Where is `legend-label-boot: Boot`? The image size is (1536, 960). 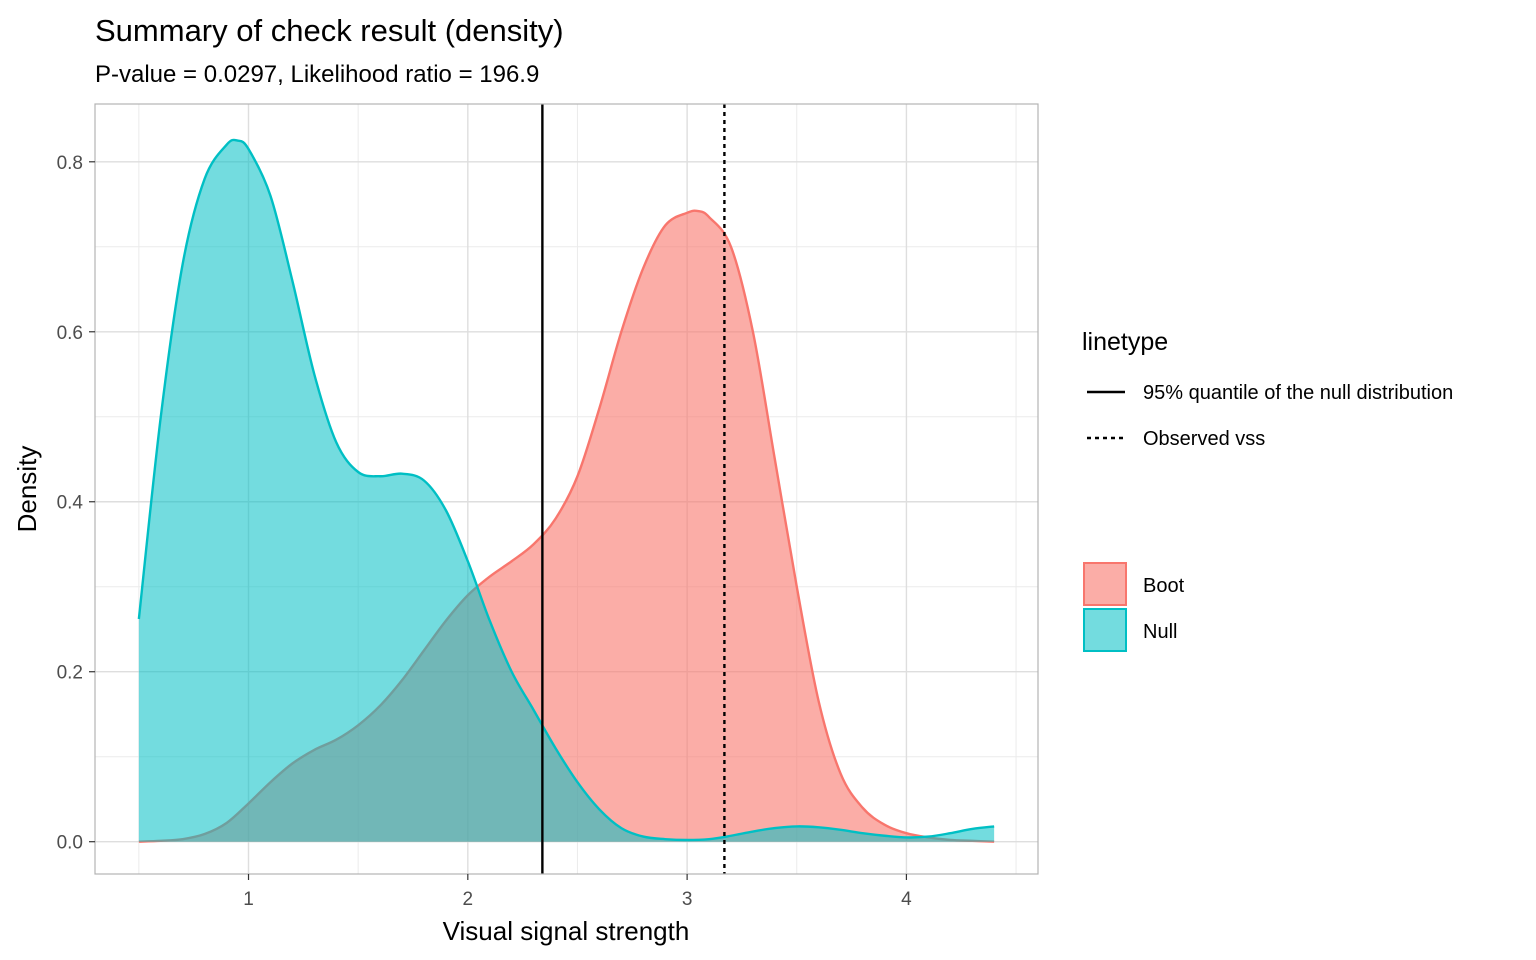
legend-label-boot: Boot is located at coordinates (1164, 586).